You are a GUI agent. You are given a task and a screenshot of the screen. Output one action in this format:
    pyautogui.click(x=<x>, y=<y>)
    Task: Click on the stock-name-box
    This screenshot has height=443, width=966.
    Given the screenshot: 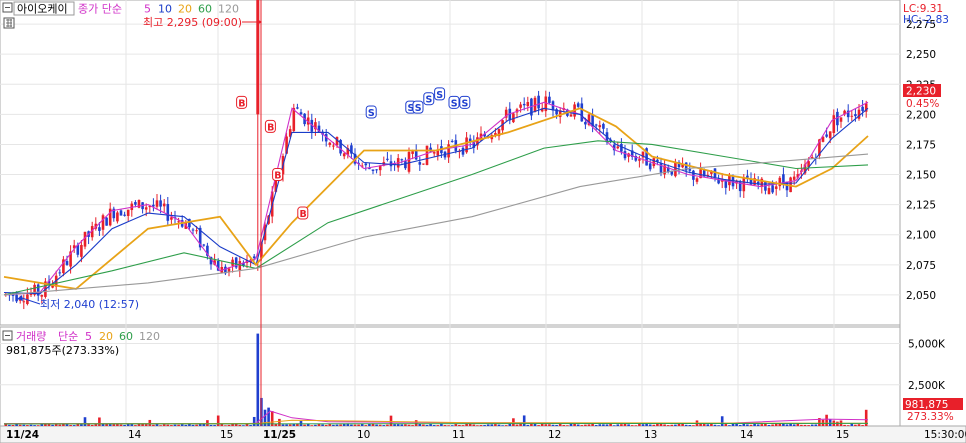 What is the action you would take?
    pyautogui.click(x=44, y=8)
    